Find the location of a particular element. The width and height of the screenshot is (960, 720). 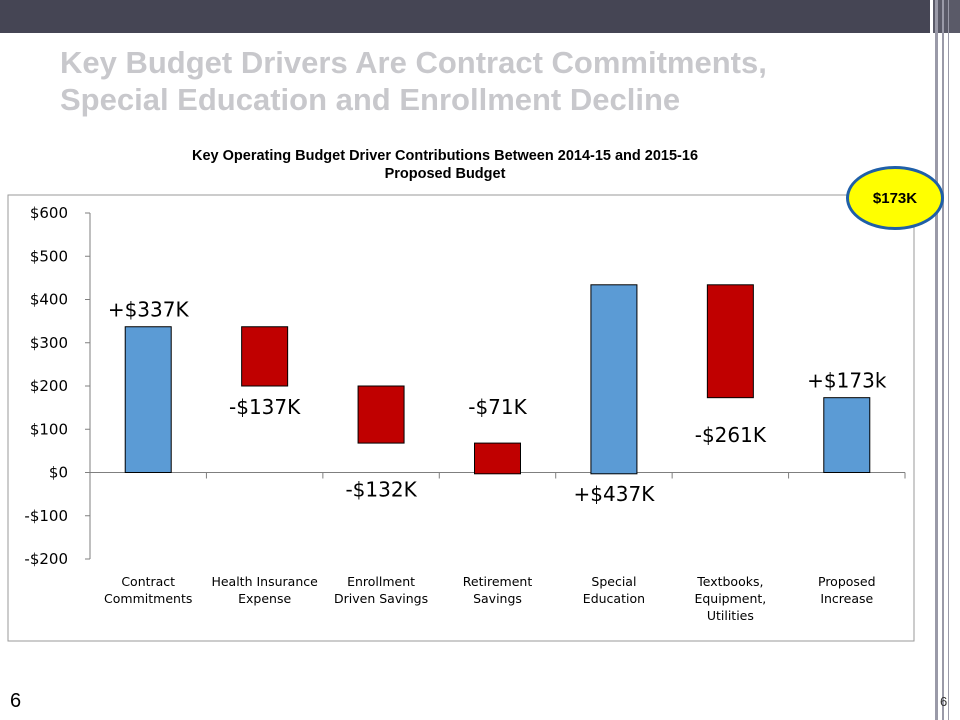

top-bar is located at coordinates (465, 16).